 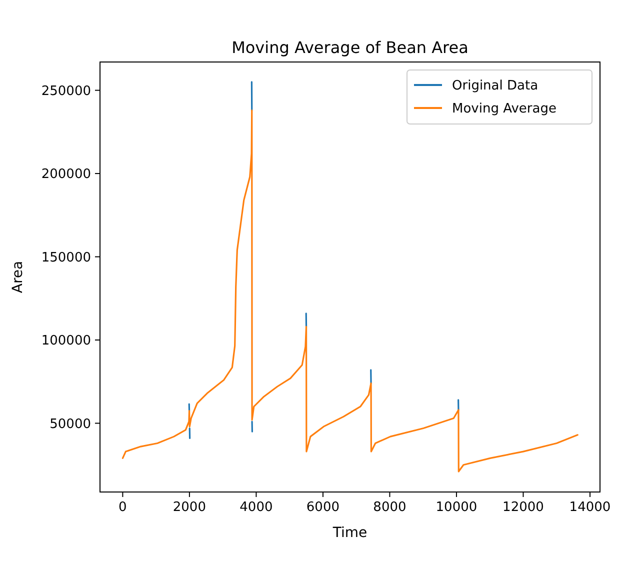 I want to click on x-tick-label: 12000, so click(x=523, y=507).